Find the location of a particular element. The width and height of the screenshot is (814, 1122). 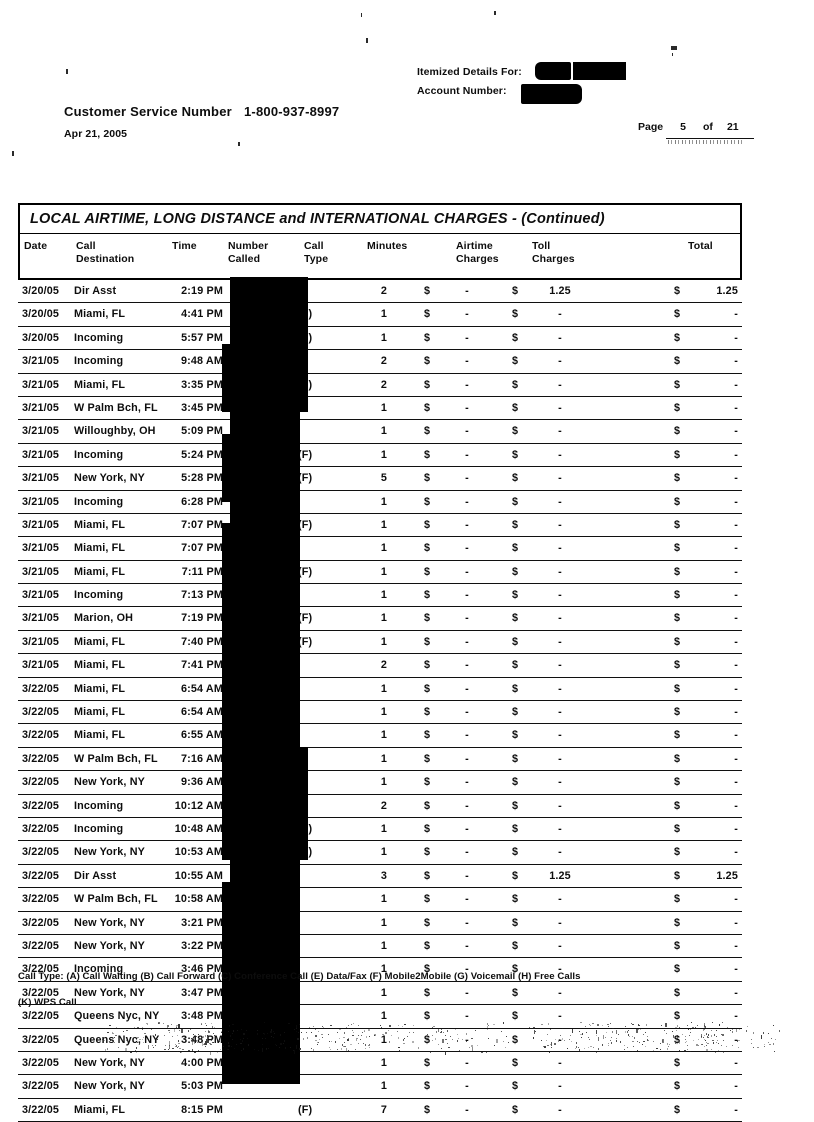

cell-date: 3/20/05 is located at coordinates (41, 291).